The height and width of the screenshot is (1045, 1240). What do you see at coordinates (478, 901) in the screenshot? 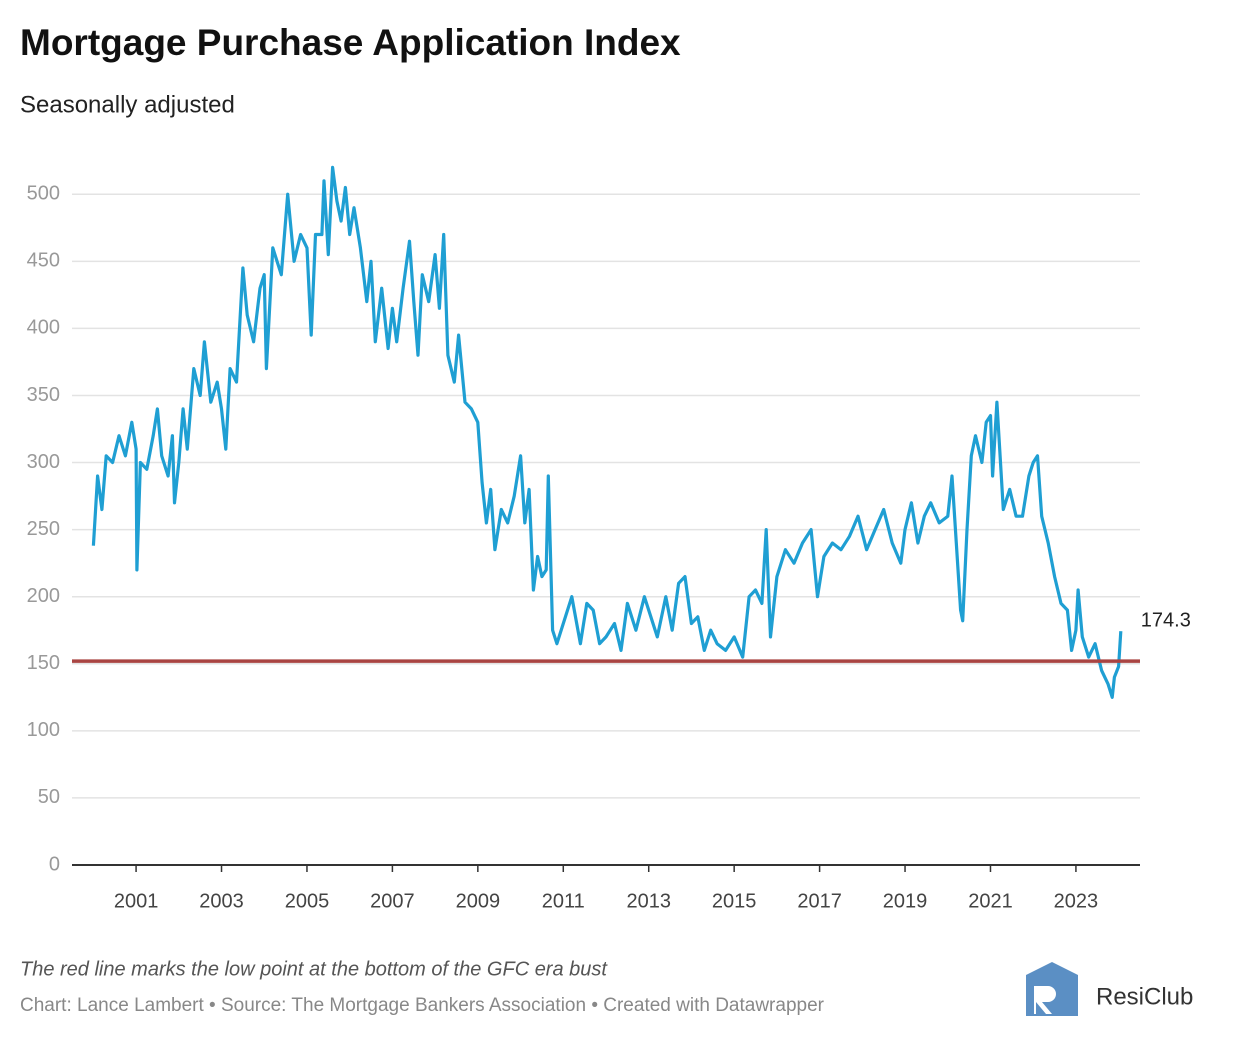
I see `x-tick-label: 2009` at bounding box center [478, 901].